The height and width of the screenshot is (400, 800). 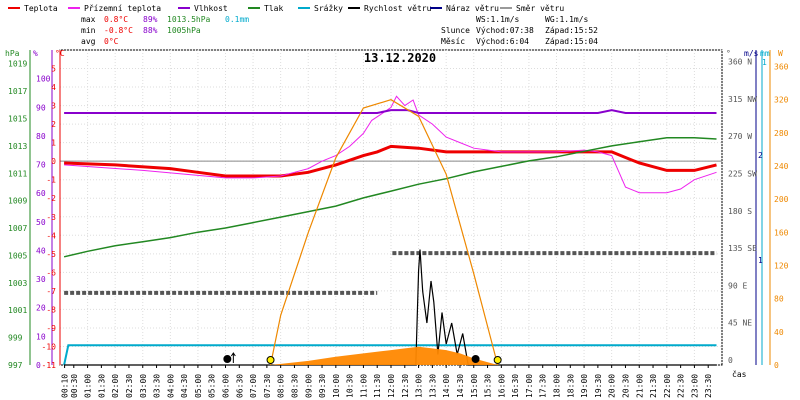 I want to click on pct-tick-label: 10, so click(x=41, y=336).